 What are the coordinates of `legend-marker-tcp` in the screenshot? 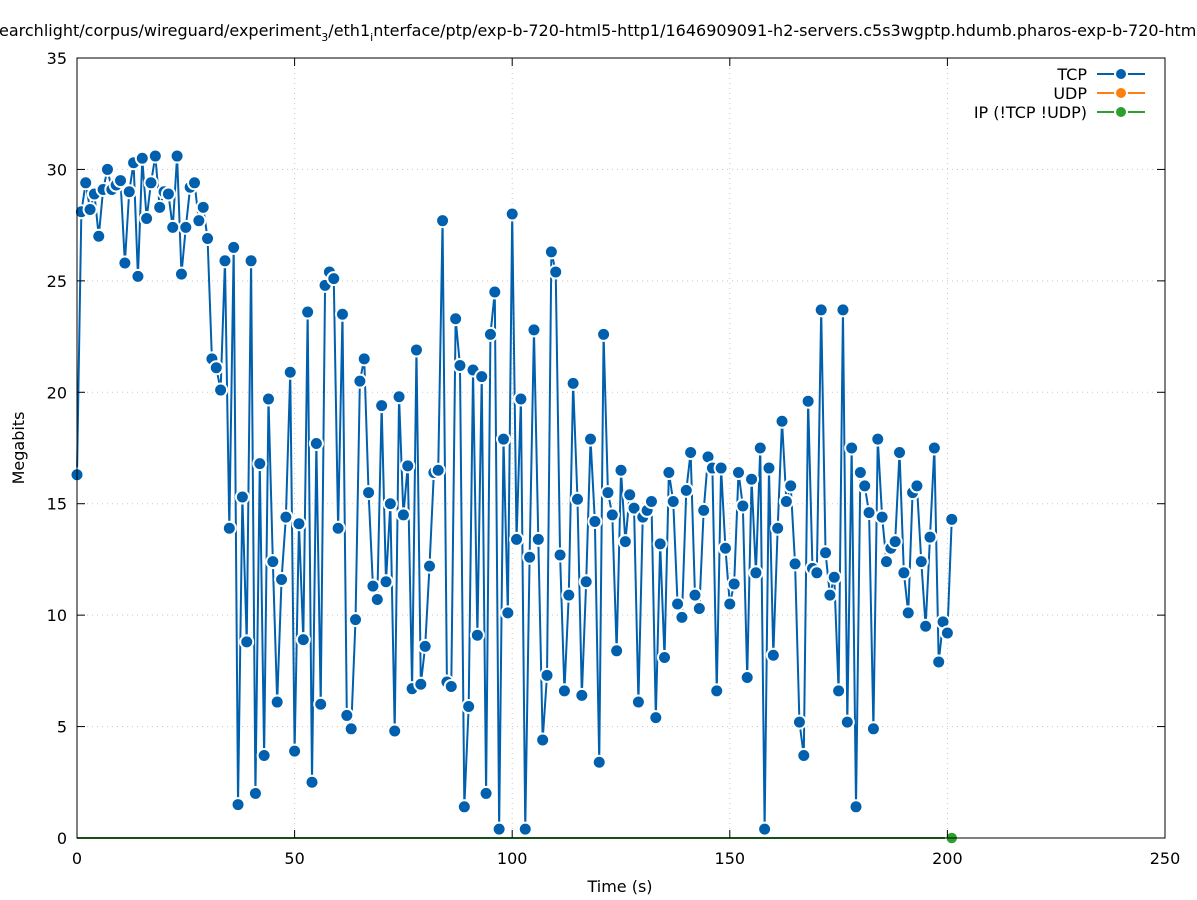 It's located at (1121, 74).